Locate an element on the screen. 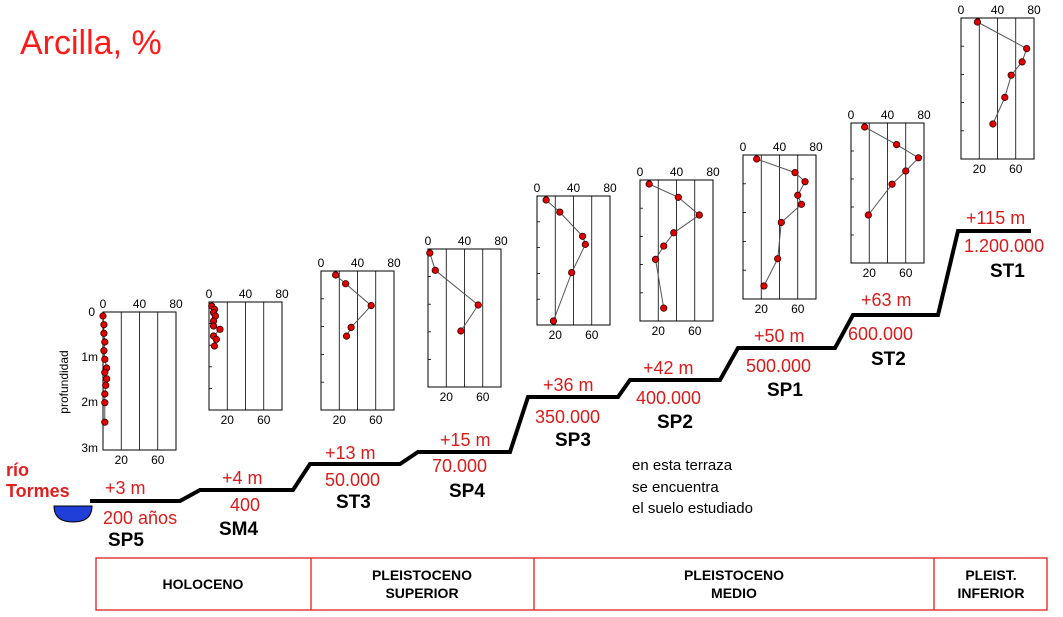 This screenshot has width=1063, height=617. period-pleistoceno-superior-l2: SUPERIOR is located at coordinates (421, 593).